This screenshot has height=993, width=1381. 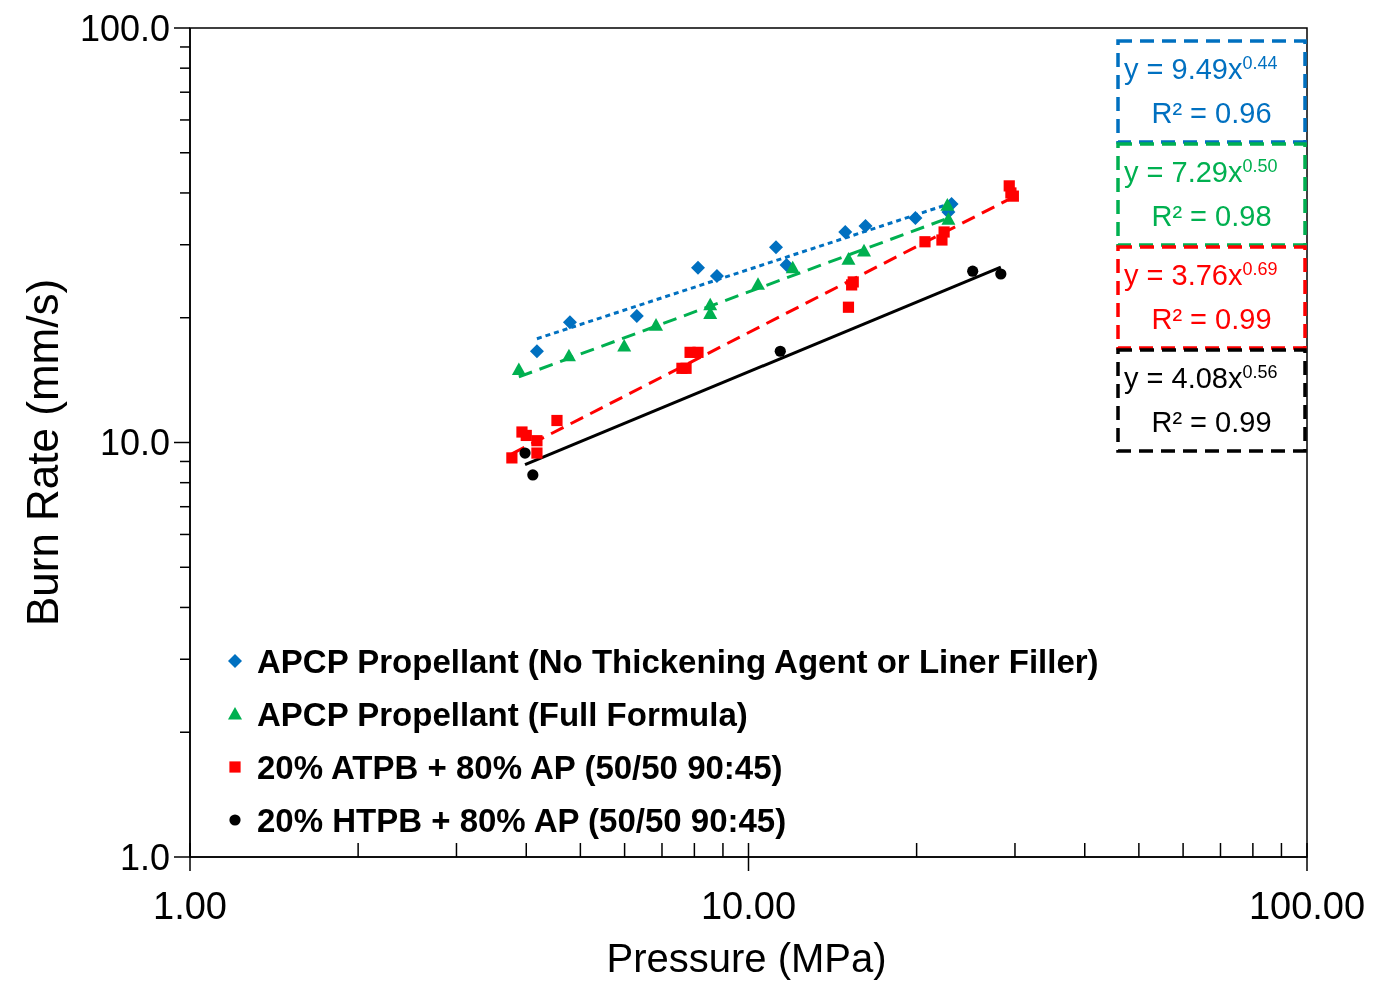 I want to click on text: y = 3.76x$^{0.69}$ R² = 0.99, so click(x=1201, y=297).